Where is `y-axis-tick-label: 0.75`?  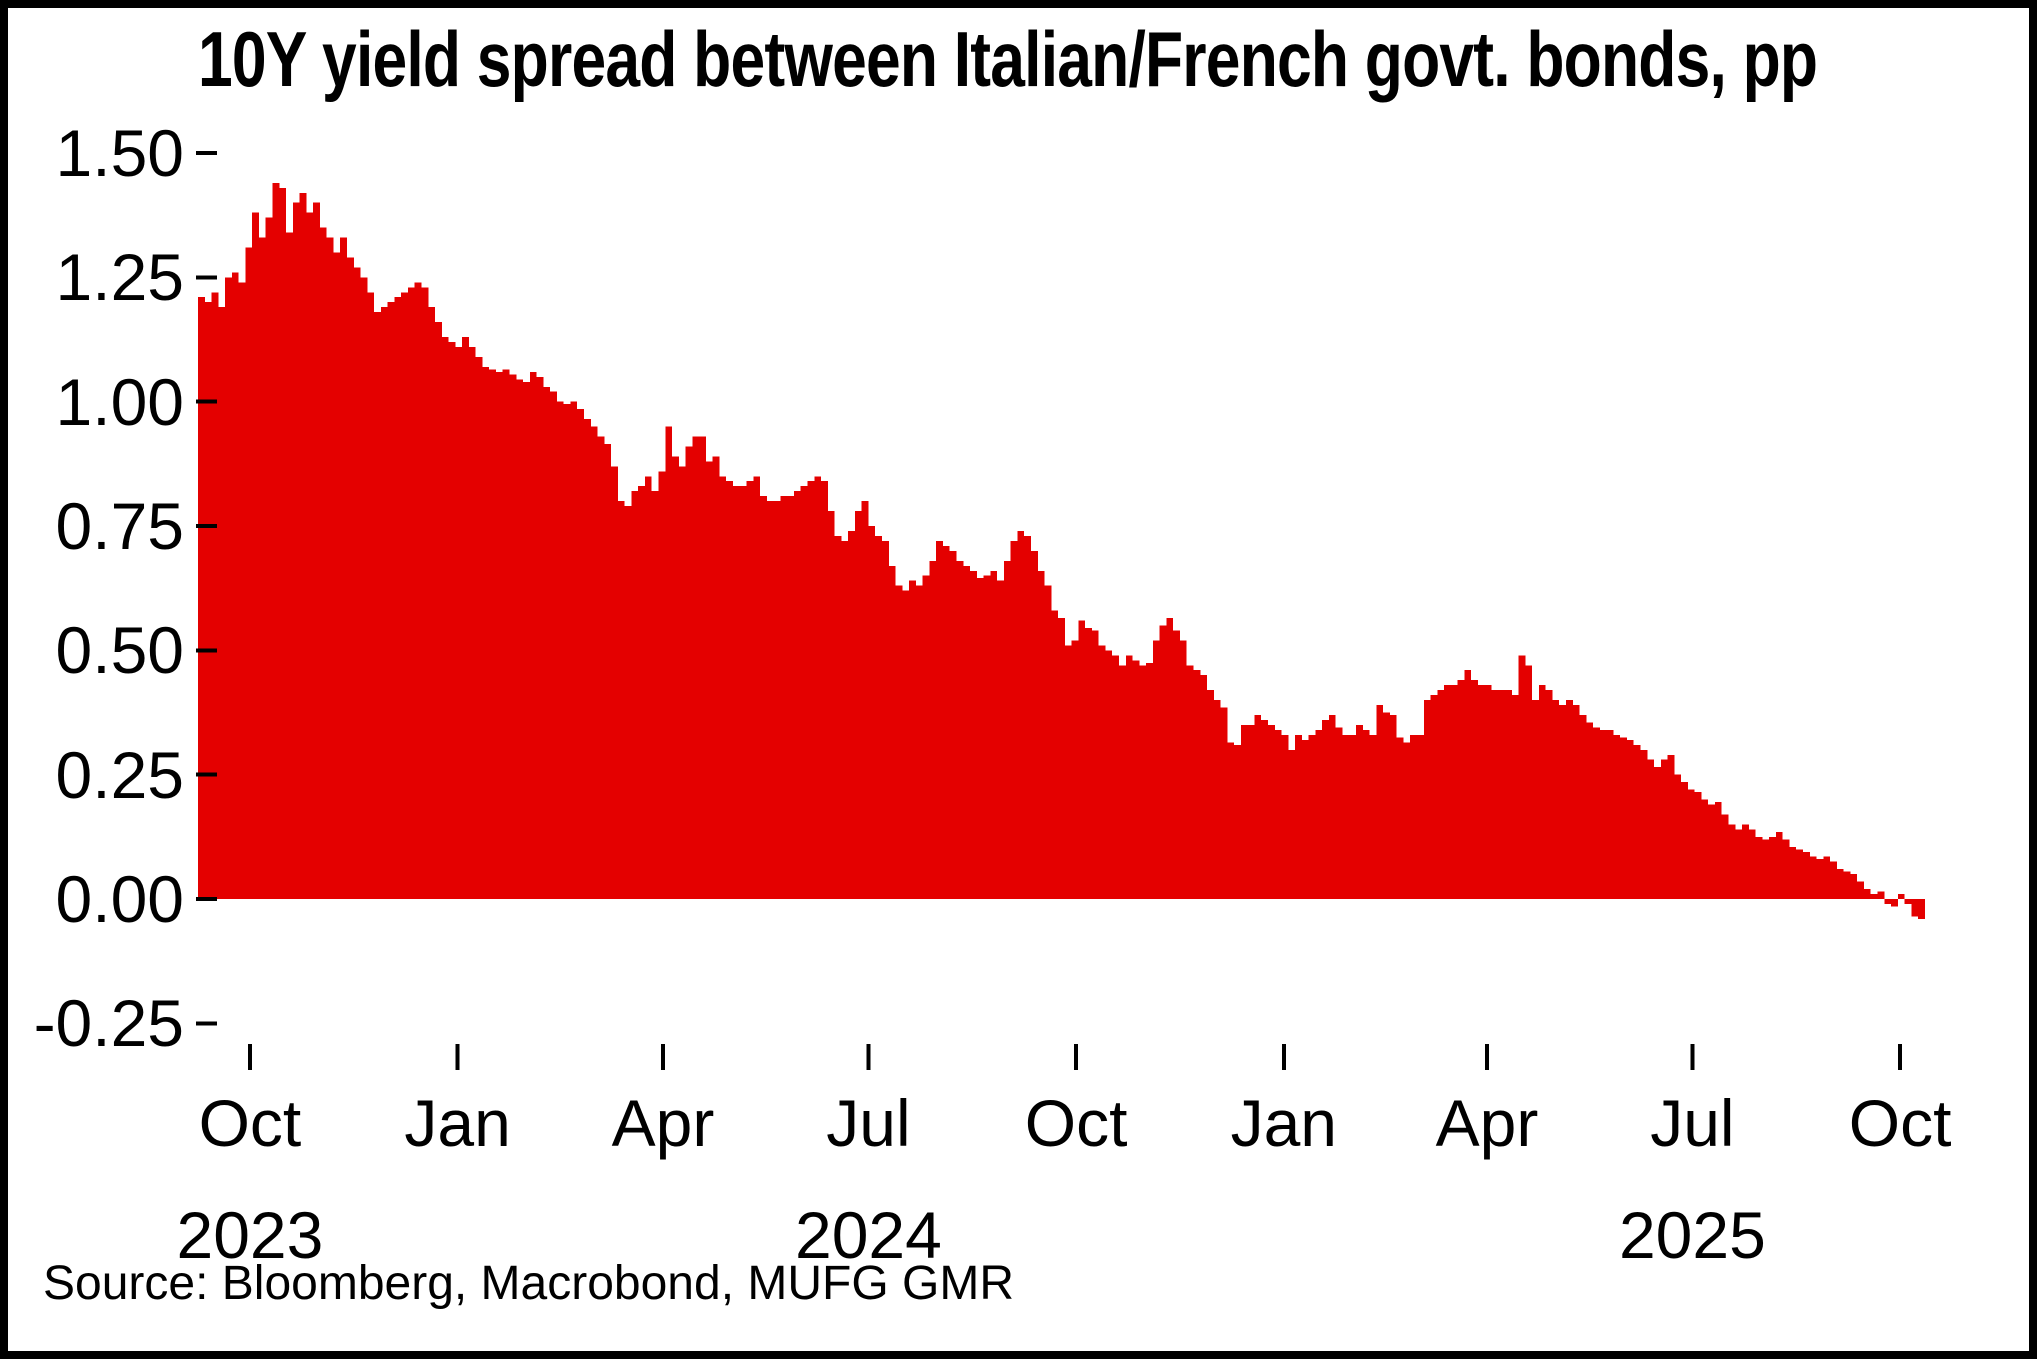
y-axis-tick-label: 0.75 is located at coordinates (119, 526).